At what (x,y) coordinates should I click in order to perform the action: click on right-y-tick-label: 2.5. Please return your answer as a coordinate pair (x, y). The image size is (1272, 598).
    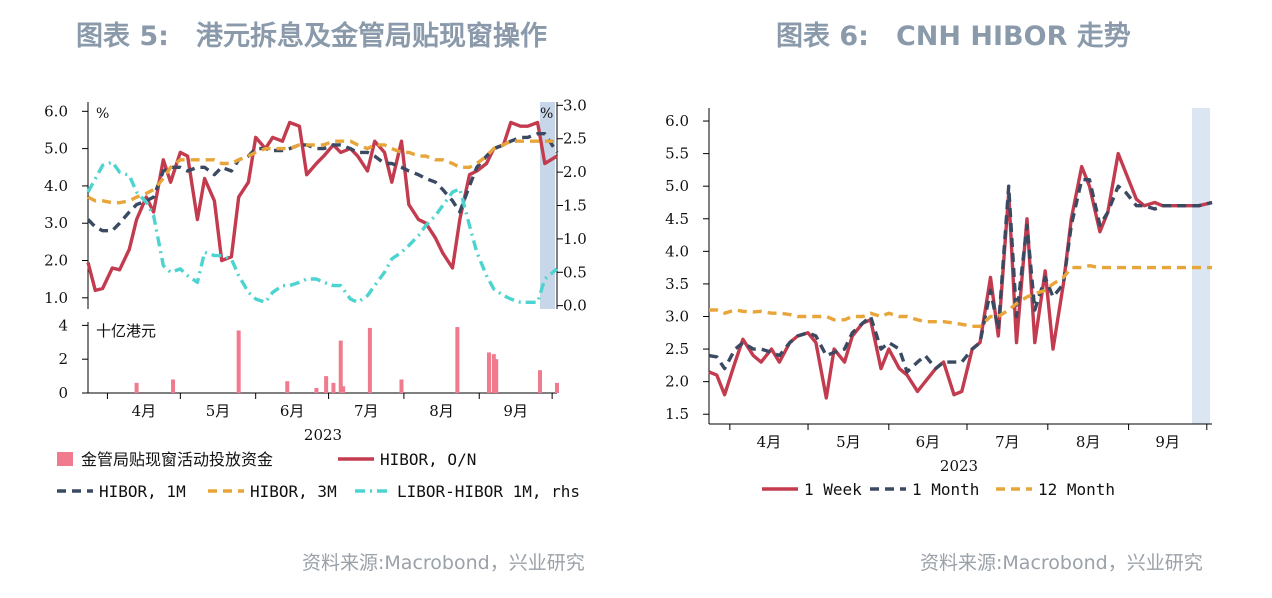
    Looking at the image, I should click on (677, 349).